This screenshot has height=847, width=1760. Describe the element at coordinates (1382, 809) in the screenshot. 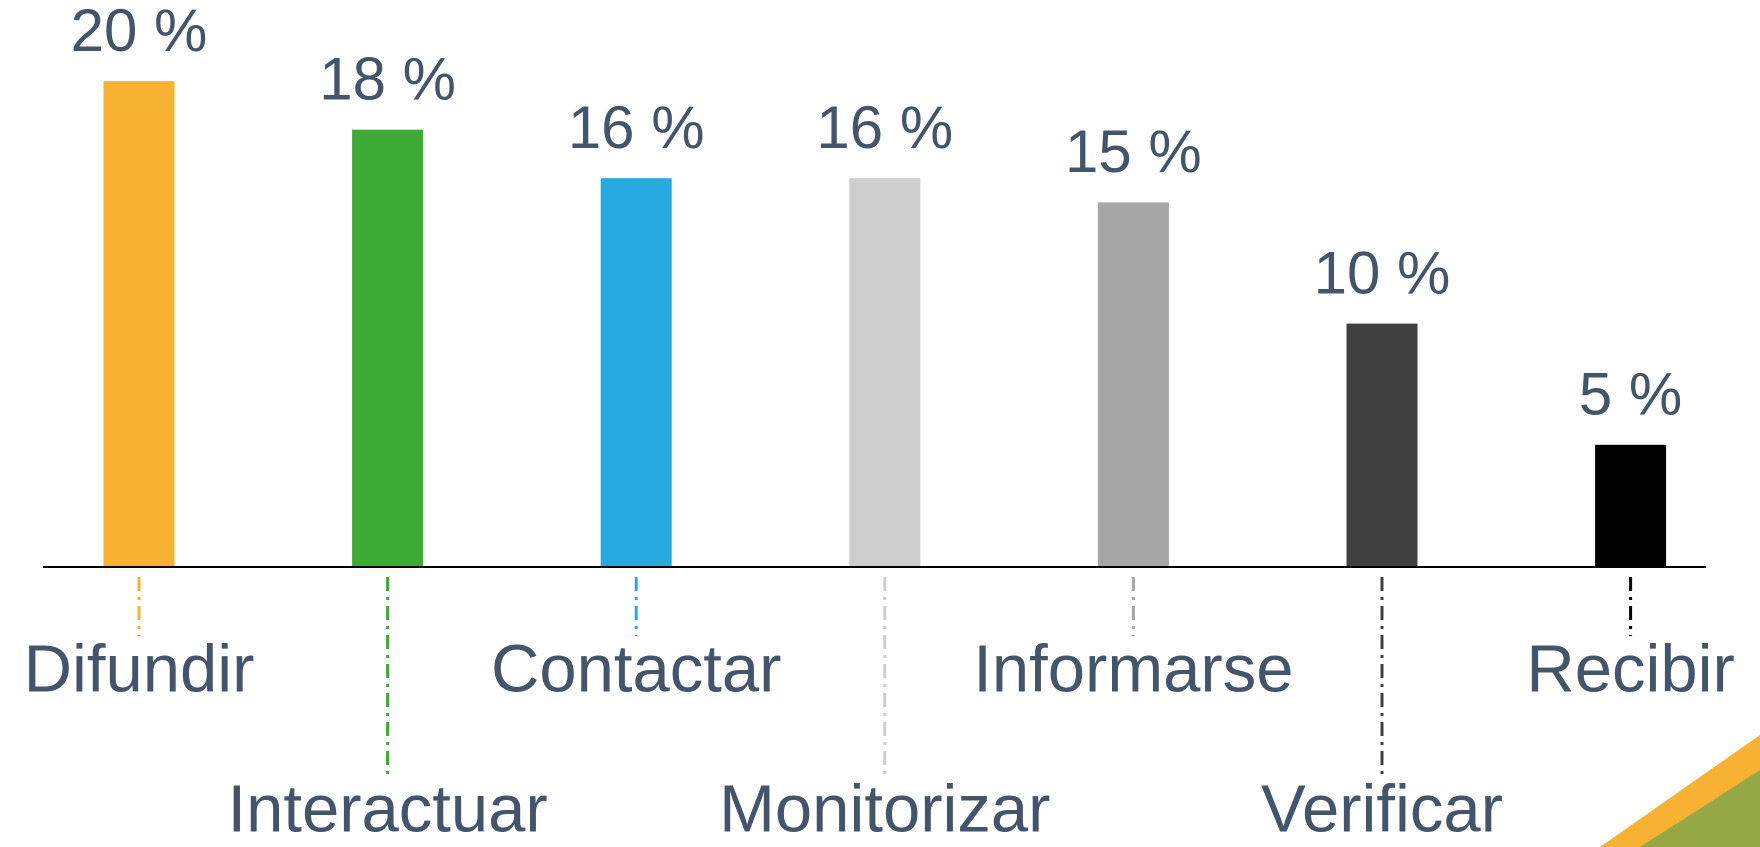

I see `category-label: Verificar` at that location.